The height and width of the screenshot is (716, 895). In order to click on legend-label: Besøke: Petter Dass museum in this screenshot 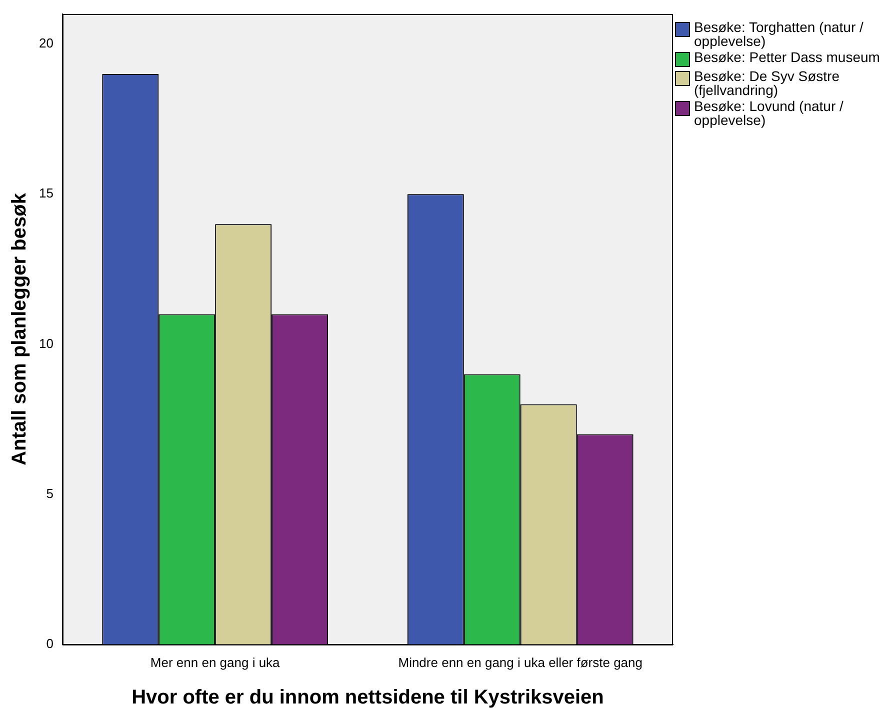, I will do `click(787, 57)`.